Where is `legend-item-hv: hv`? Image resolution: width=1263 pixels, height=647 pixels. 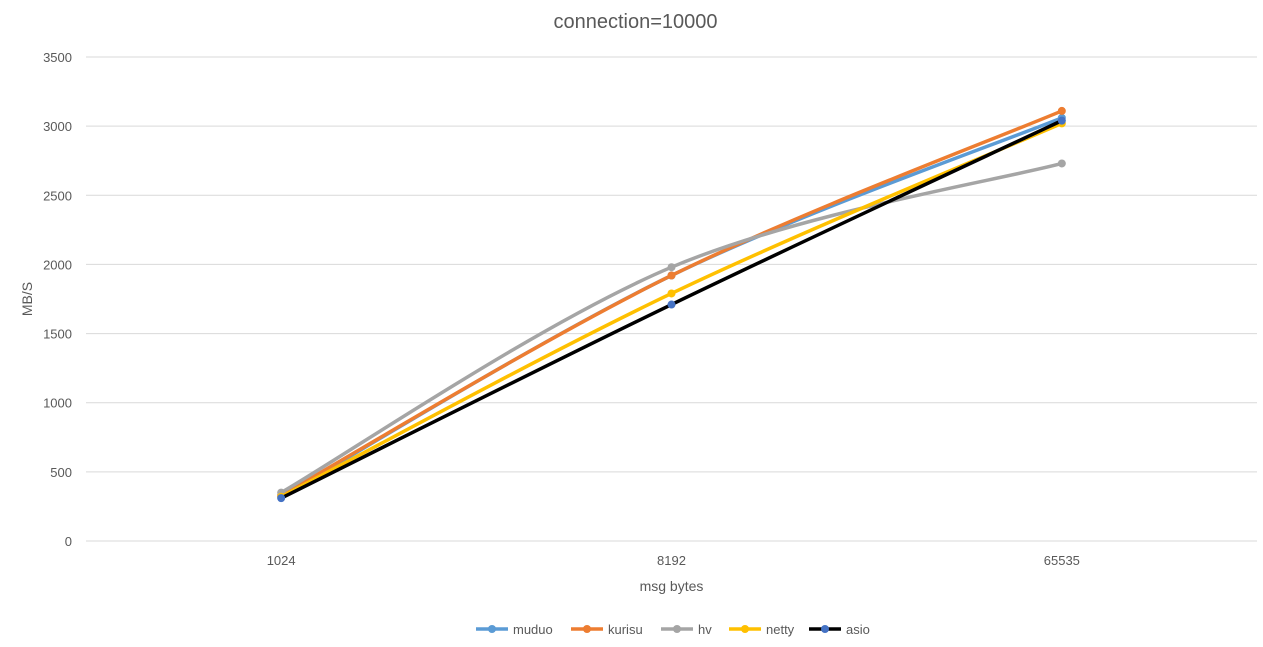
legend-item-hv: hv is located at coordinates (686, 629).